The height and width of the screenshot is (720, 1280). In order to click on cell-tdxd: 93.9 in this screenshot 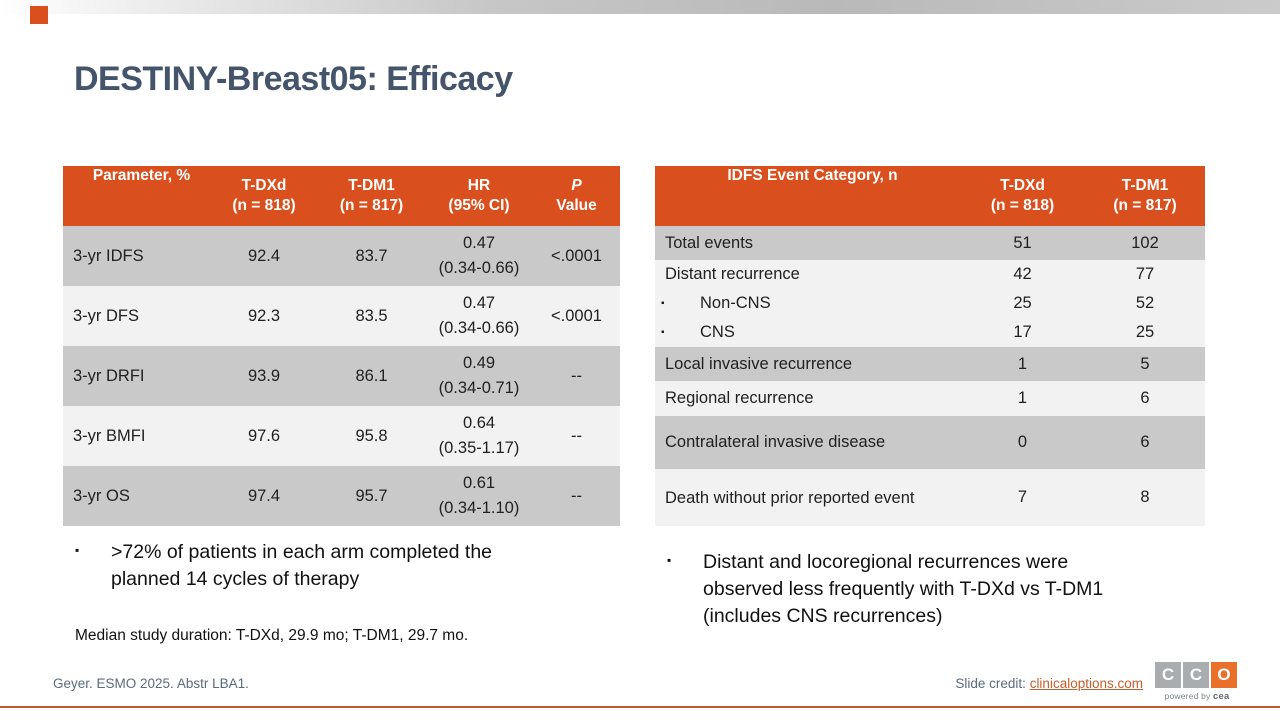, I will do `click(264, 375)`.